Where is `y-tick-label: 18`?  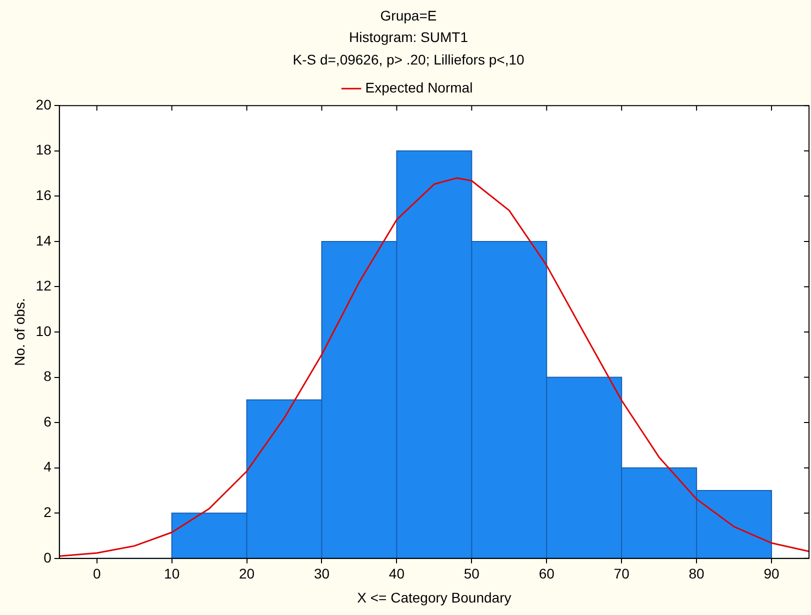 y-tick-label: 18 is located at coordinates (44, 150).